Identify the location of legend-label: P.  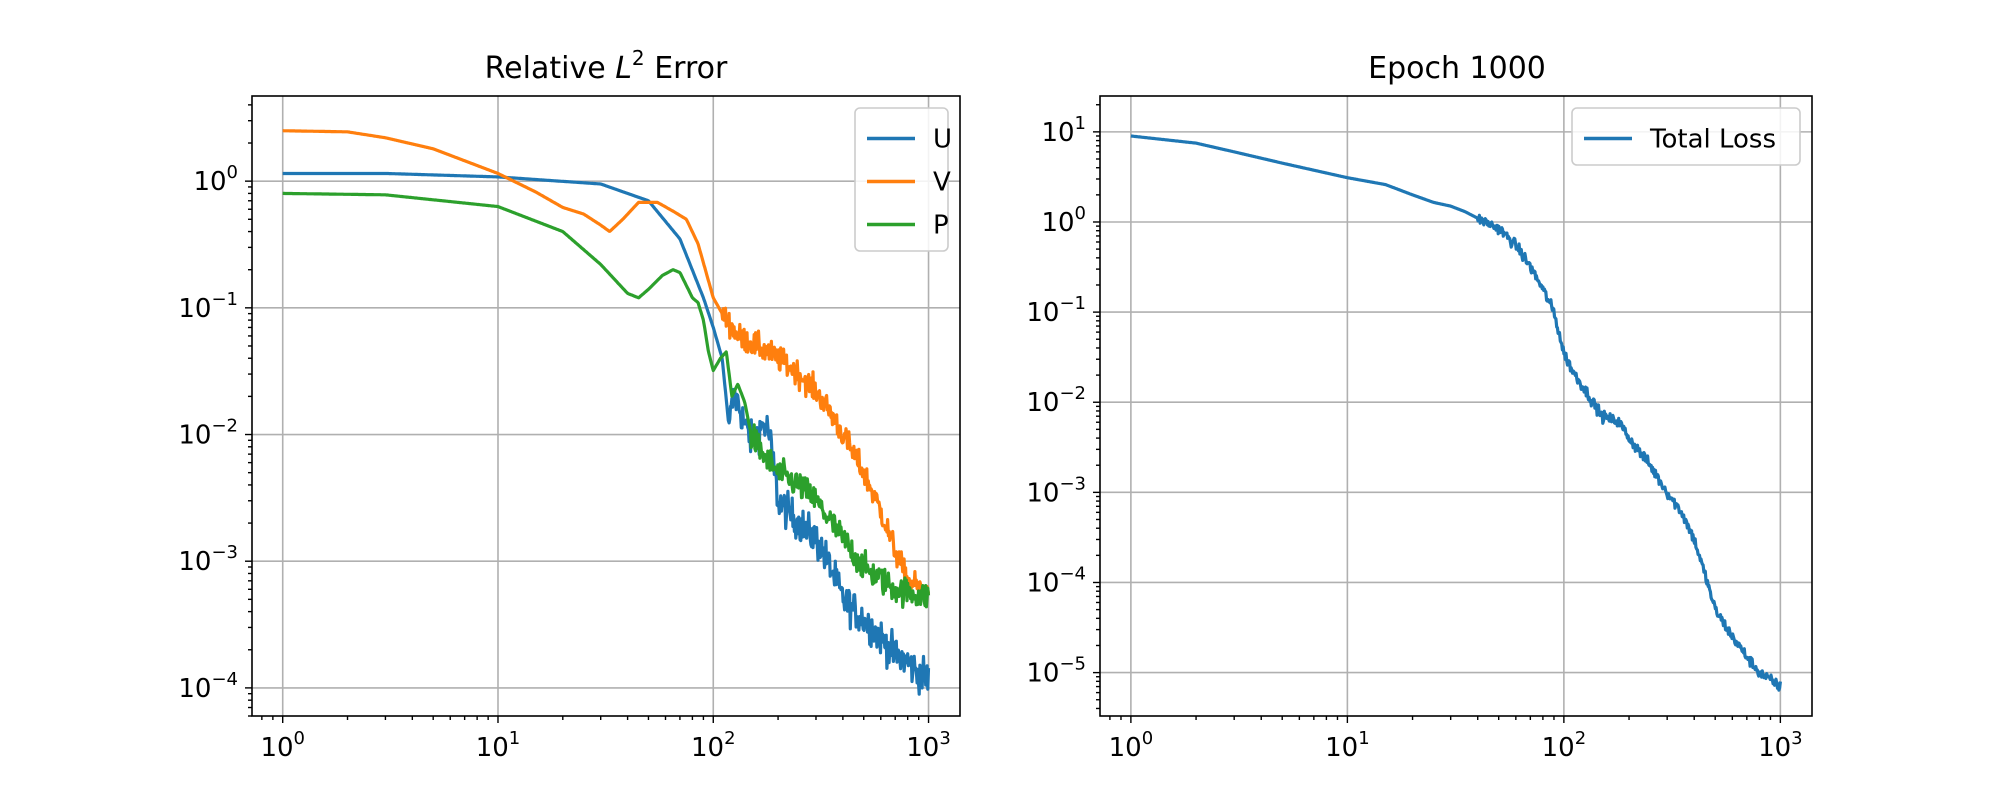
(941, 226).